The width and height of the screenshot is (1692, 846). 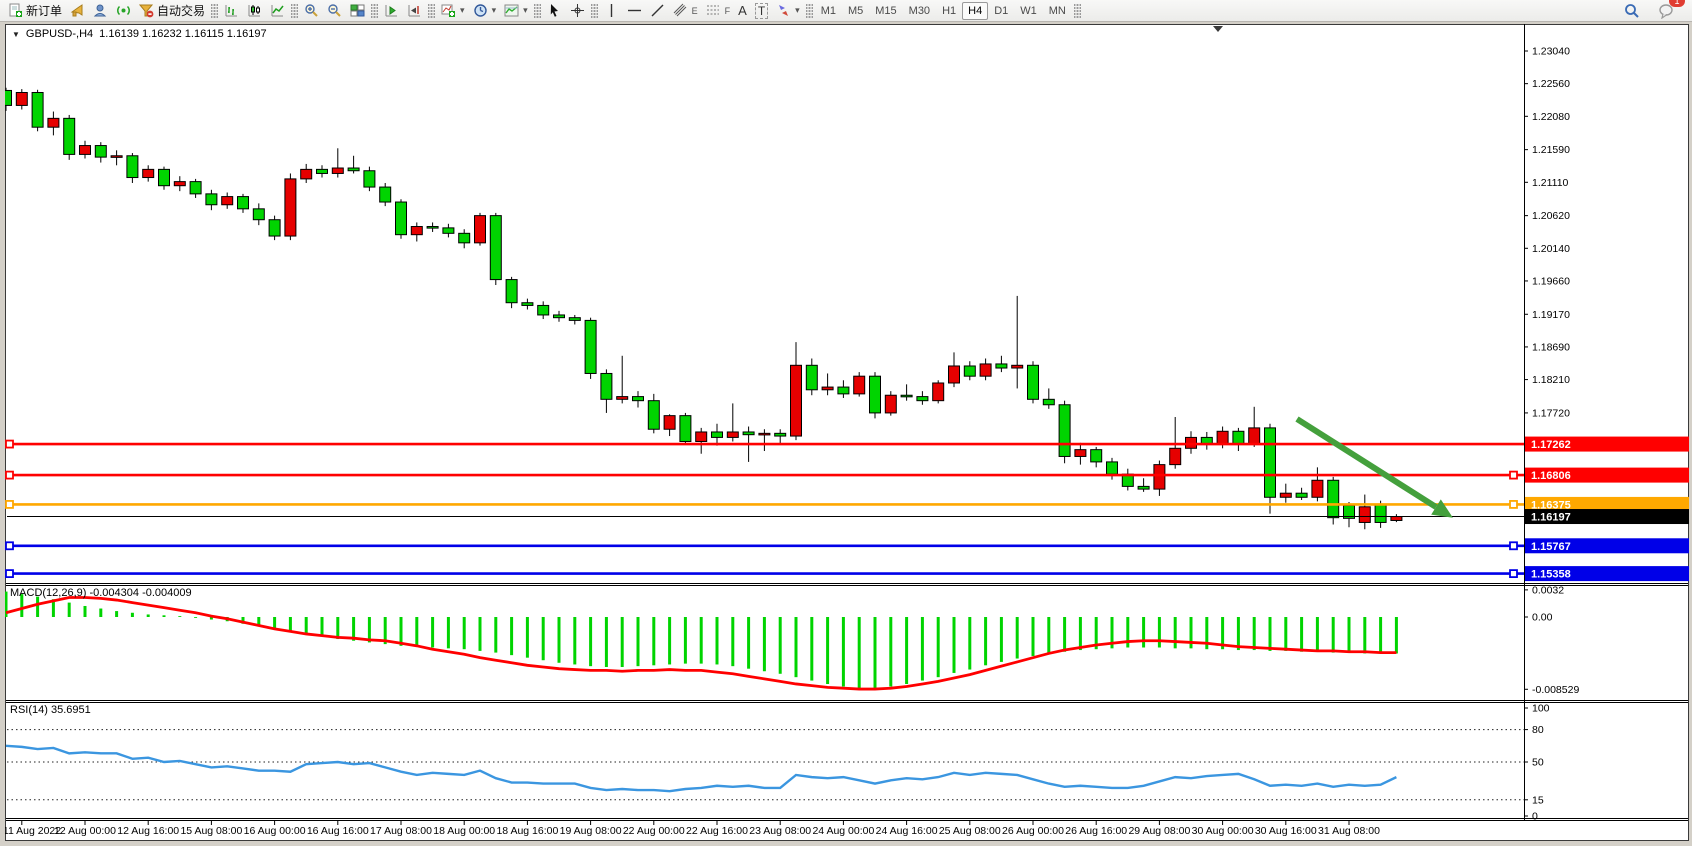 I want to click on text-tool-button: A, so click(x=742, y=11).